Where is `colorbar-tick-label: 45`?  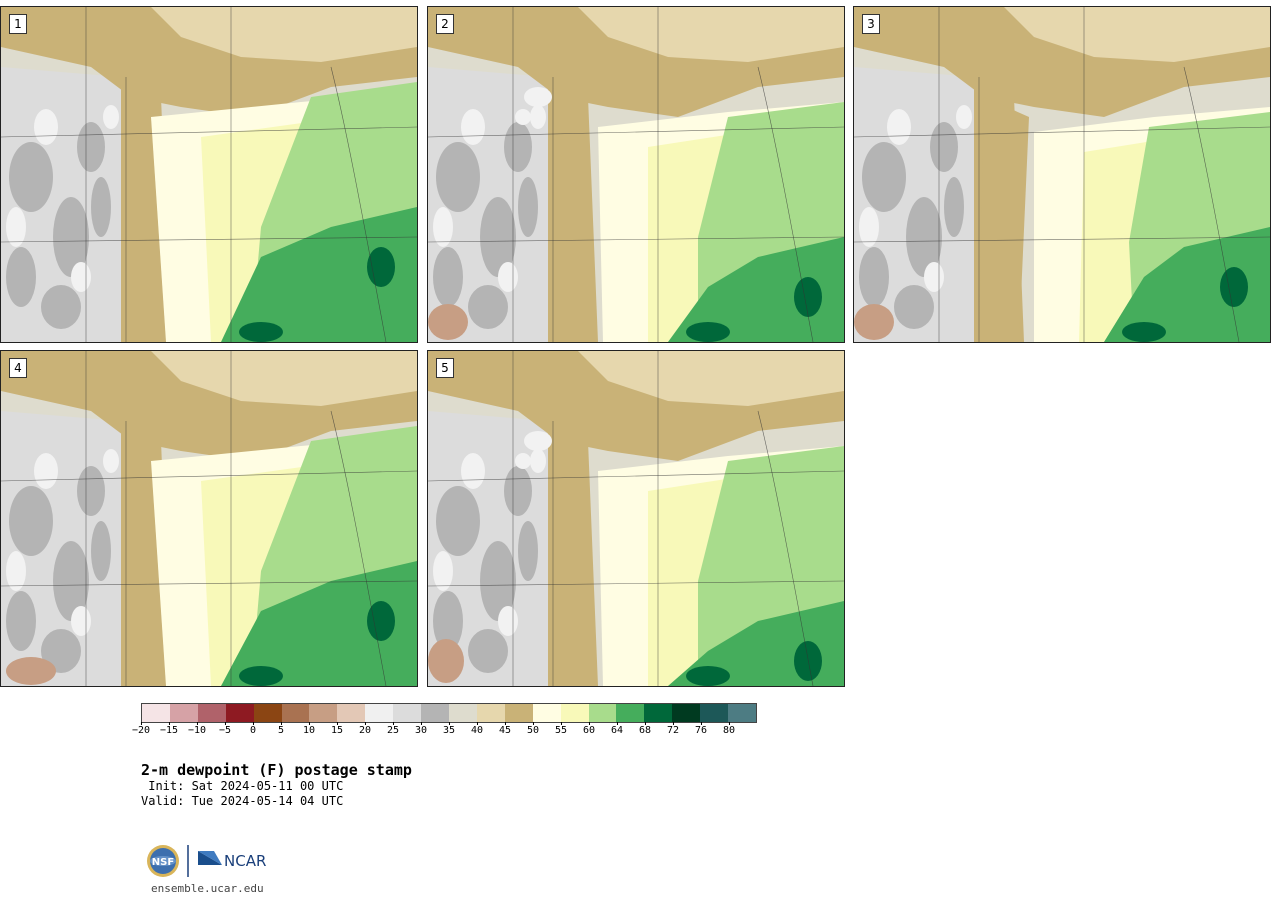
colorbar-tick-label: 45 is located at coordinates (505, 729).